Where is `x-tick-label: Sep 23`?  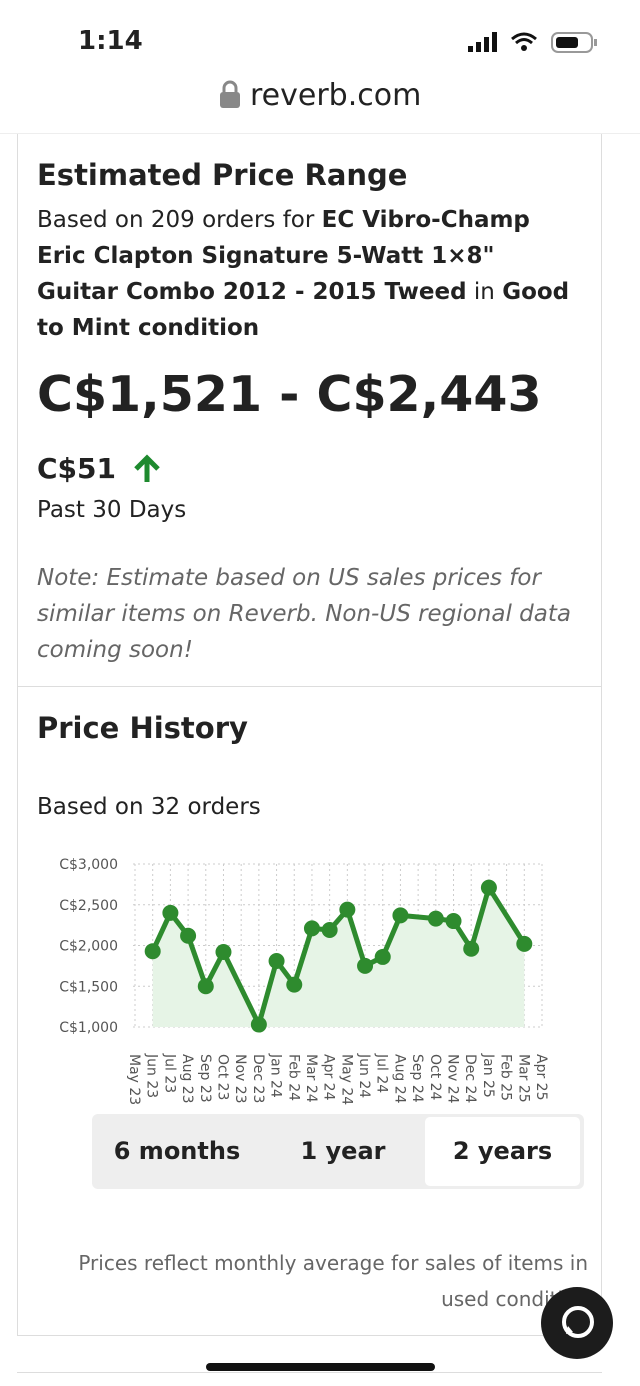
x-tick-label: Sep 23 is located at coordinates (205, 1078).